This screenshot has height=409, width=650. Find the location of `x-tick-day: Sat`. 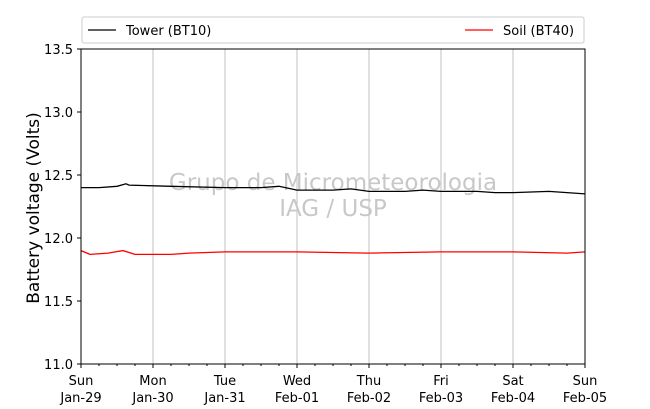

x-tick-day: Sat is located at coordinates (512, 381).